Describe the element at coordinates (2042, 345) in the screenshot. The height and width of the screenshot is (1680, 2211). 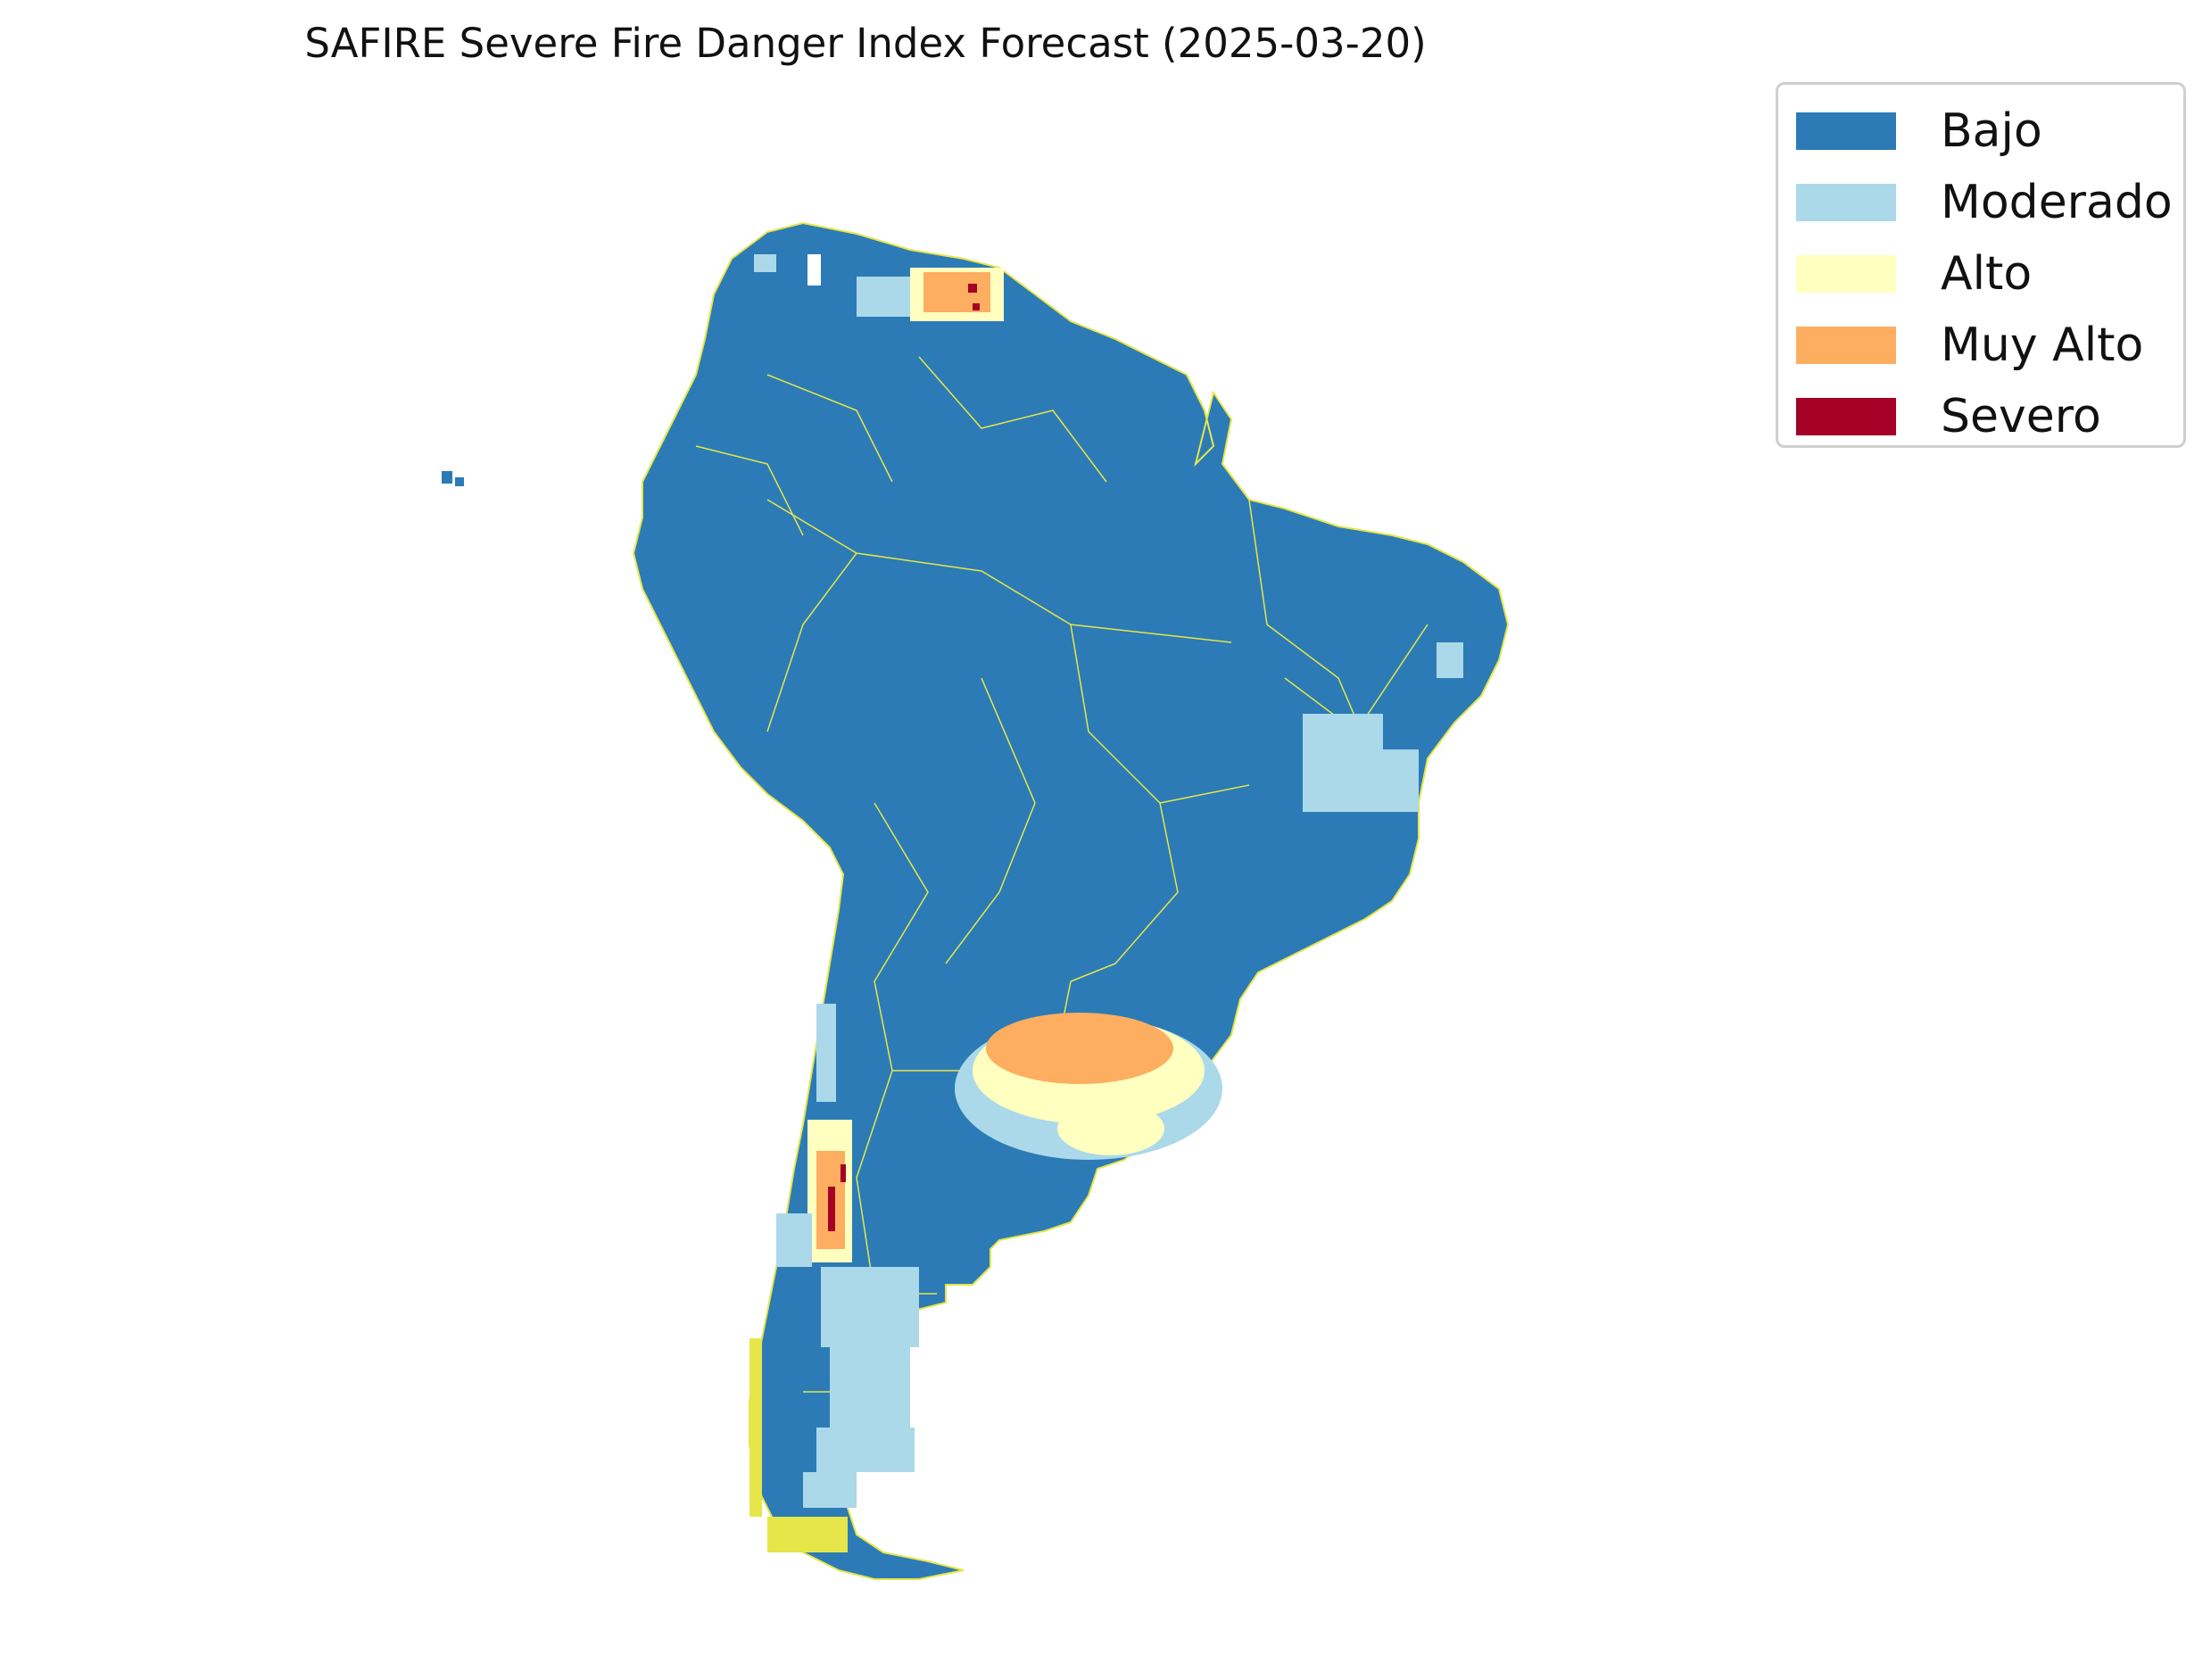
I see `legend-label: Muy Alto` at that location.